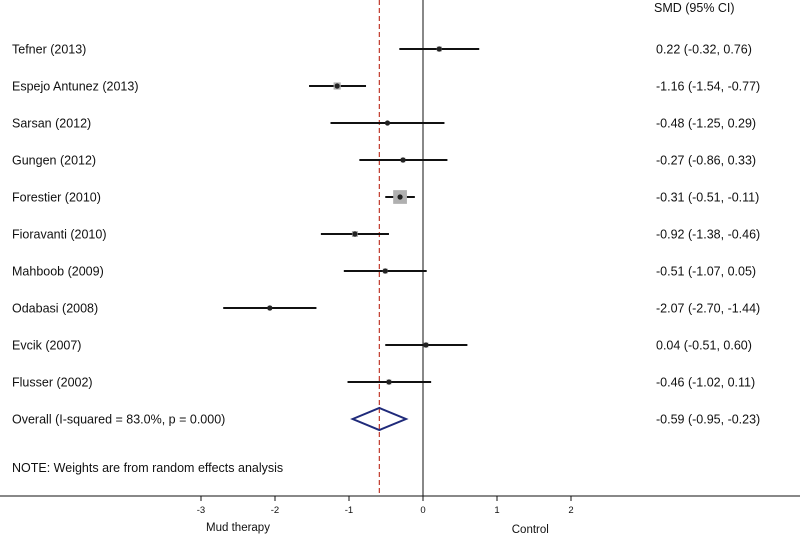  What do you see at coordinates (706, 161) in the screenshot?
I see `study-estimate: -0.27 (-0.86, 0.33)` at bounding box center [706, 161].